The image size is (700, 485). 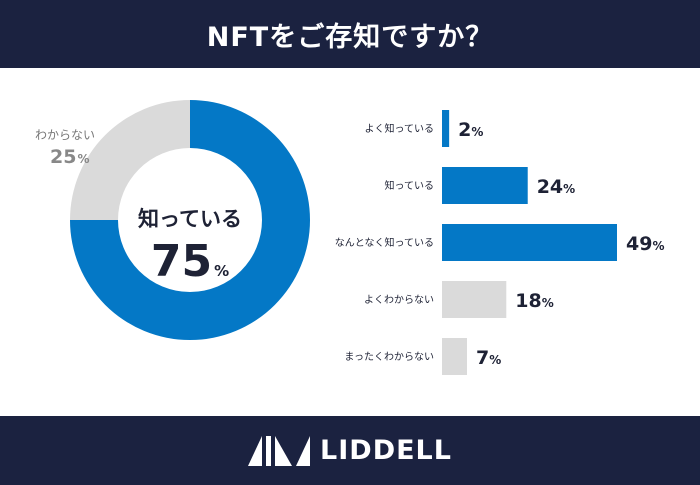 I want to click on bar-value-label: 18%, so click(x=534, y=301).